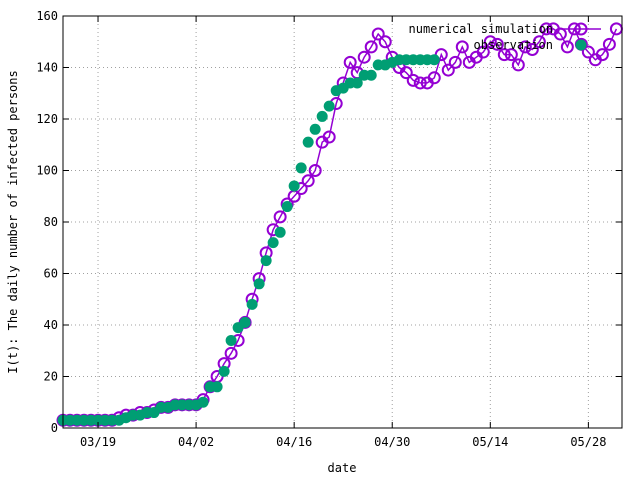 Image resolution: width=640 pixels, height=480 pixels. Describe the element at coordinates (51, 274) in the screenshot. I see `y-tick-label: 60` at that location.